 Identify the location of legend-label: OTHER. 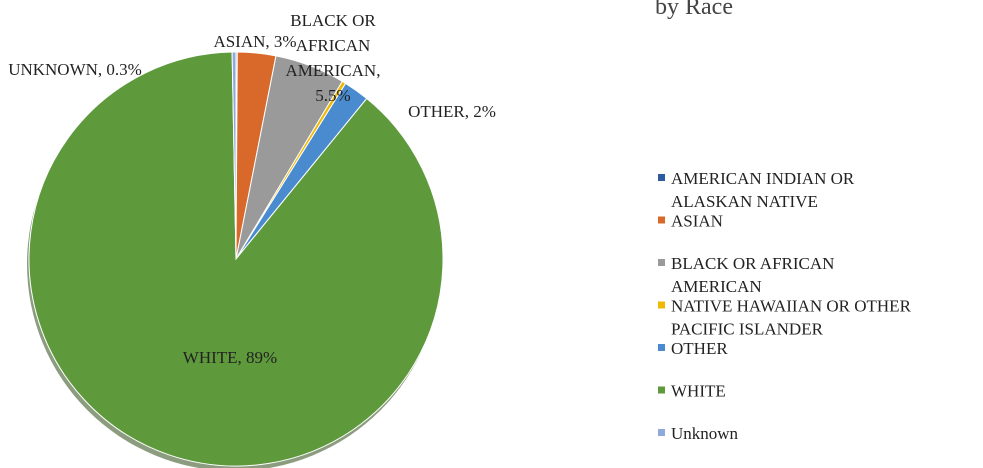
(699, 348).